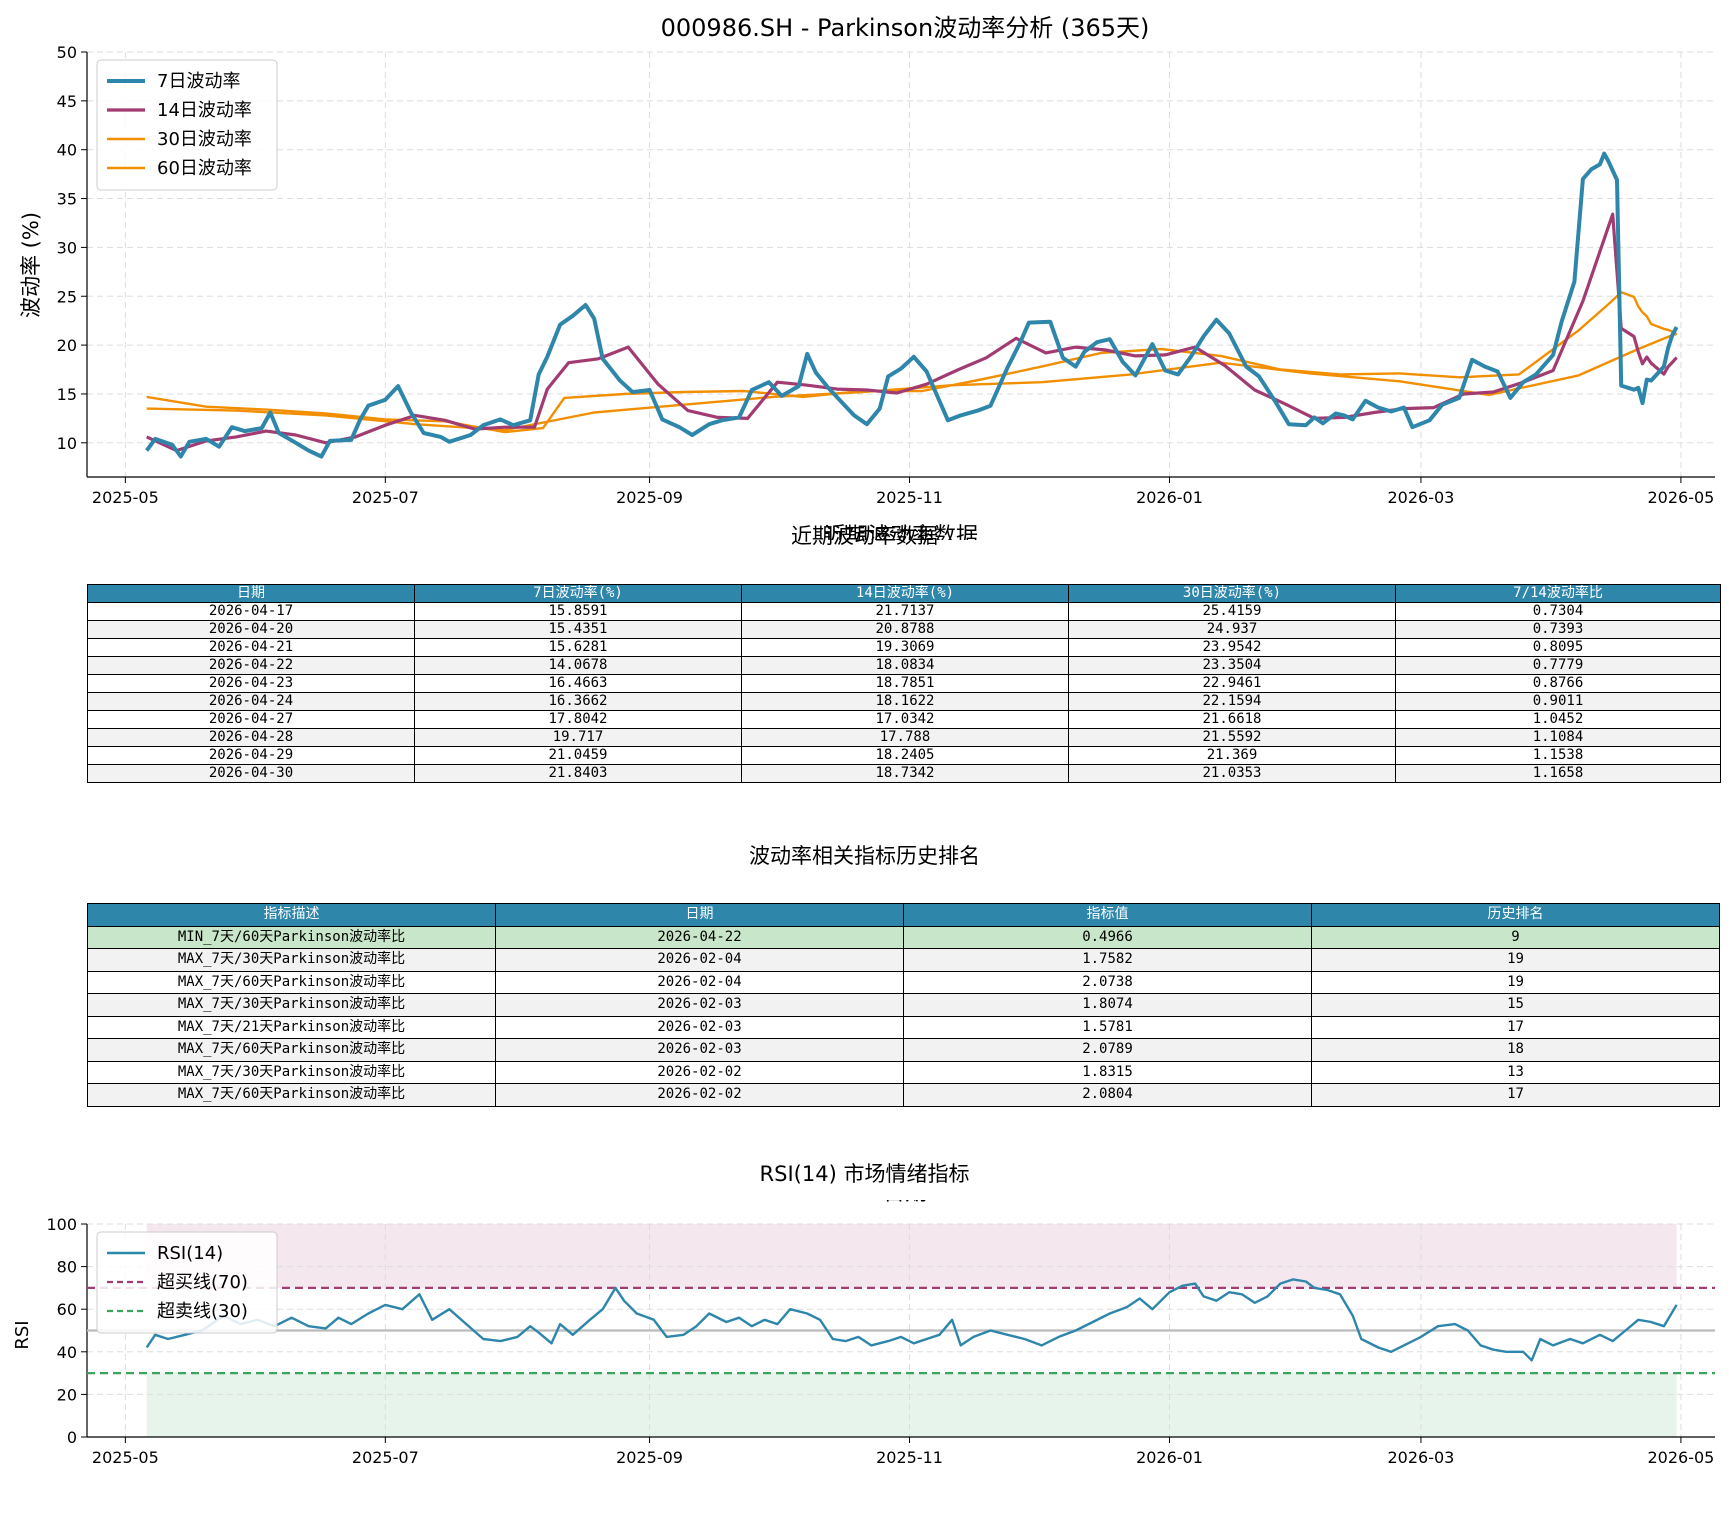 The image size is (1729, 1515). Describe the element at coordinates (911, 1320) in the screenshot. I see `rsi-line` at that location.